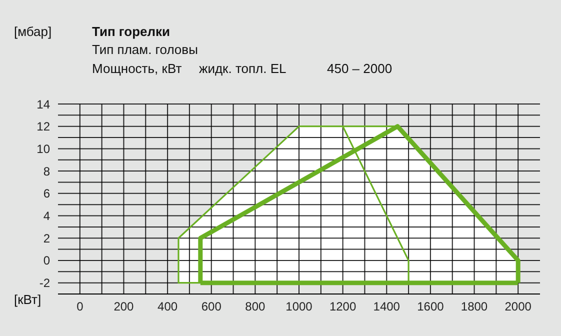 This screenshot has width=561, height=336. Describe the element at coordinates (33, 31) in the screenshot. I see `y-axis-title: [мбар]` at that location.